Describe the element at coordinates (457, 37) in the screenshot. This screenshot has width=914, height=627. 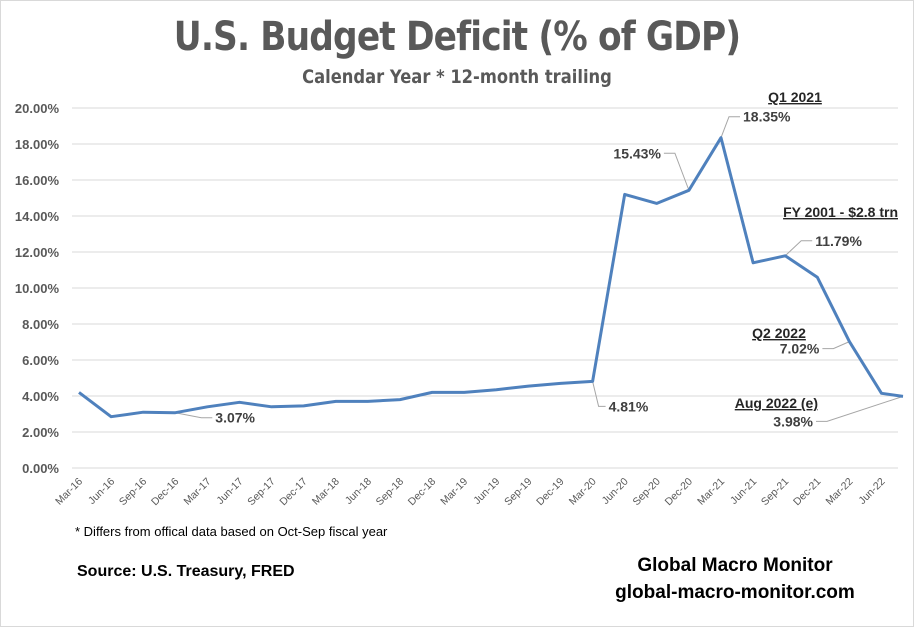
I see `chart-title: U.S. Budget Deficit (% of GDP)` at that location.